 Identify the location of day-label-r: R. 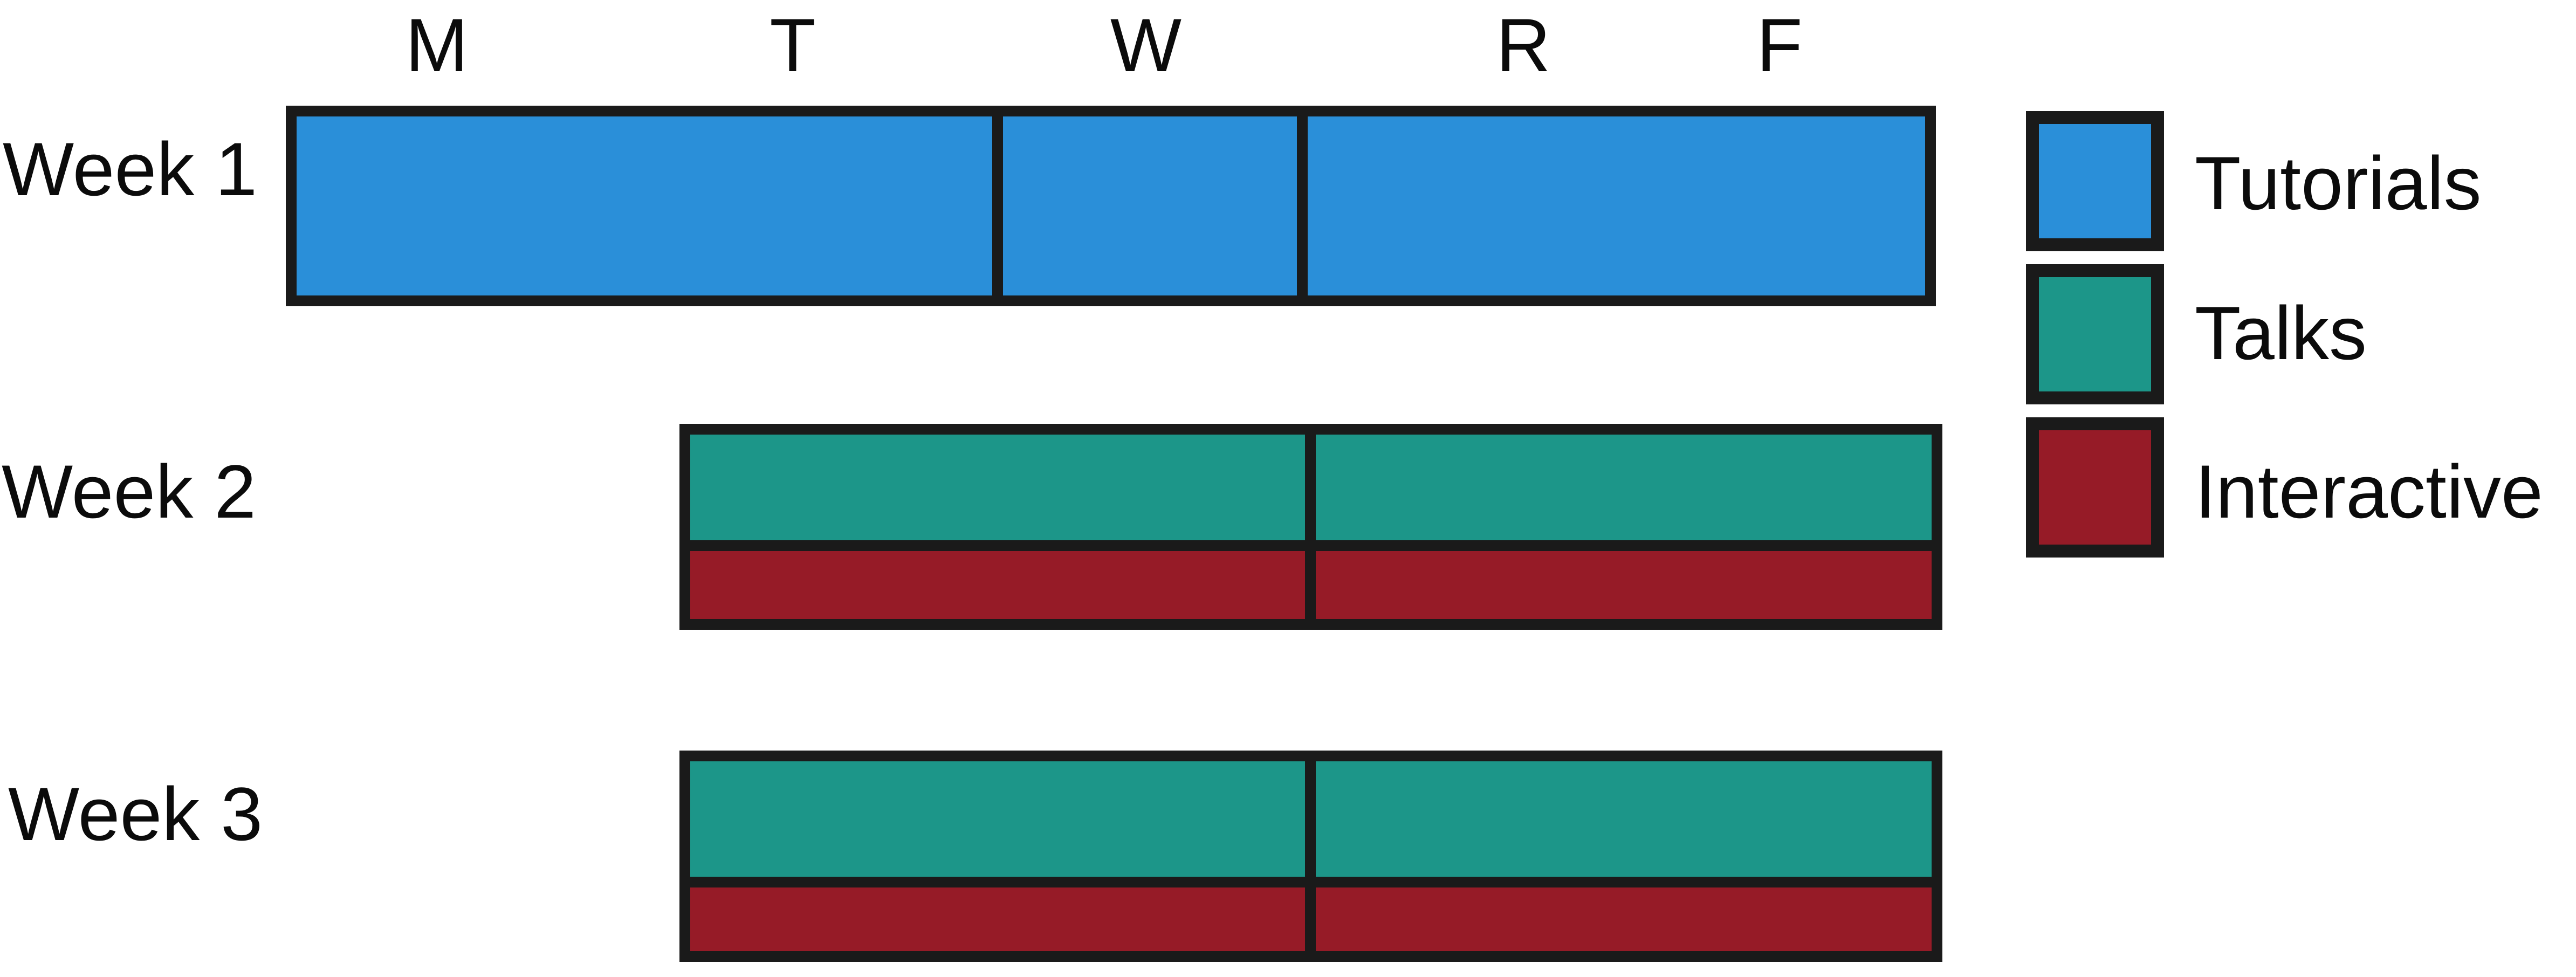
(1523, 45).